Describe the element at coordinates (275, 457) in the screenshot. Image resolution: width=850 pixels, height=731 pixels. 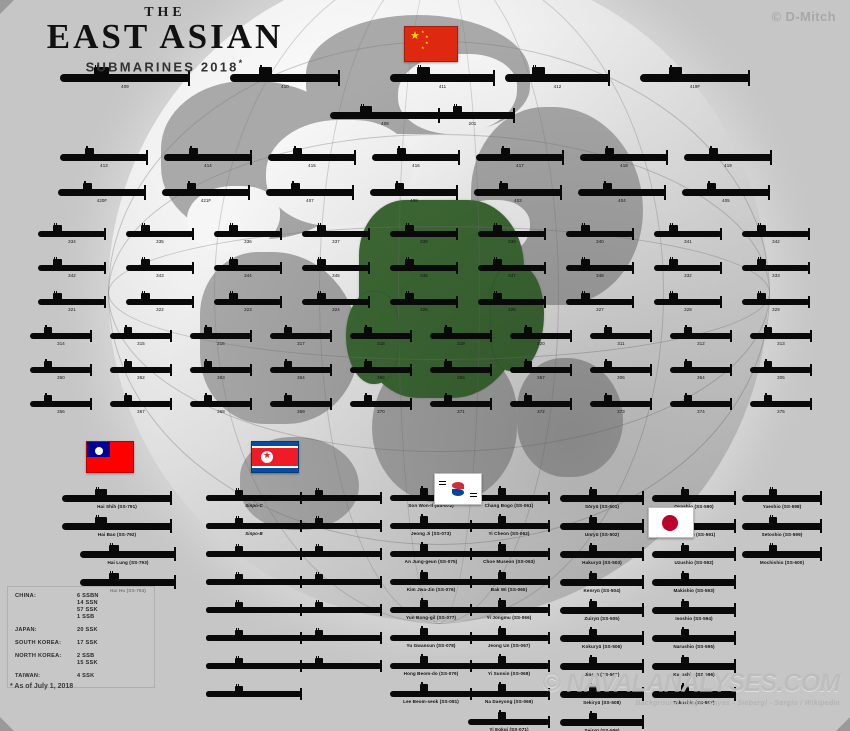
I see `flag-north-korea: ★` at that location.